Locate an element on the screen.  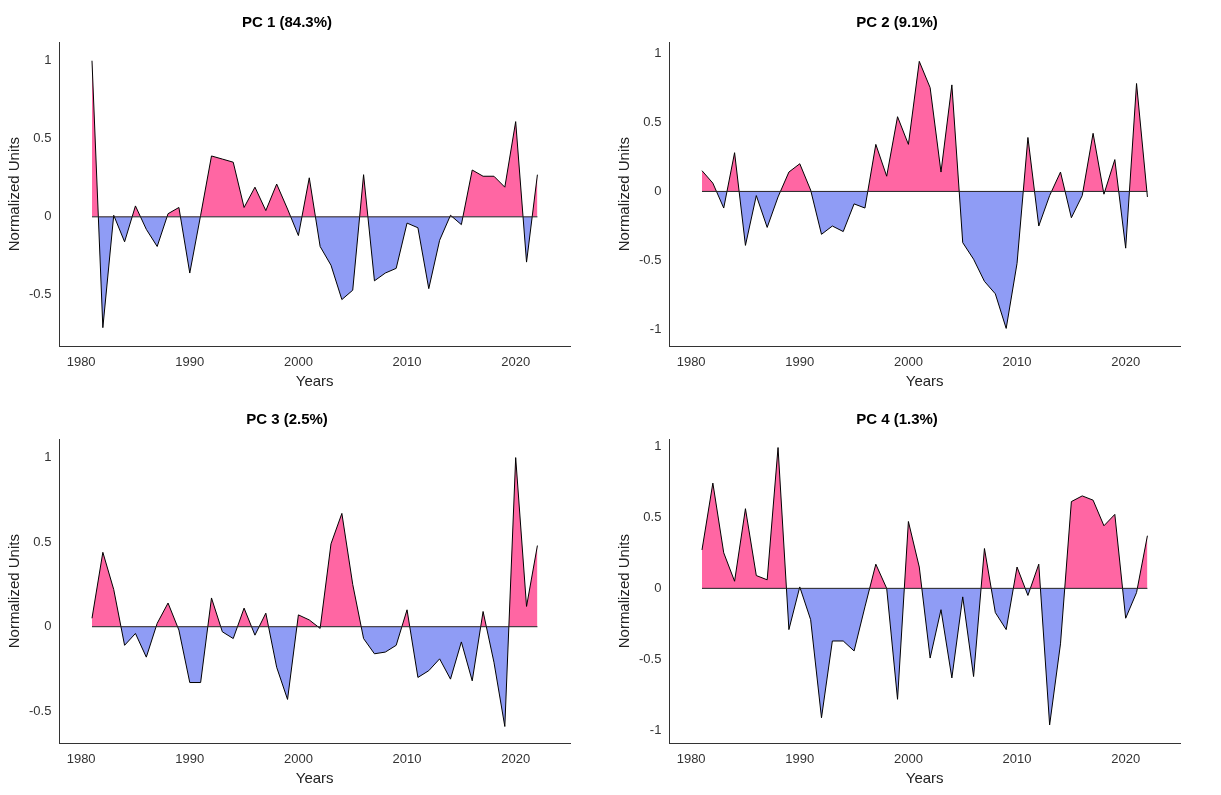
chart-title: PC 2 (9.1%) is located at coordinates (897, 22).